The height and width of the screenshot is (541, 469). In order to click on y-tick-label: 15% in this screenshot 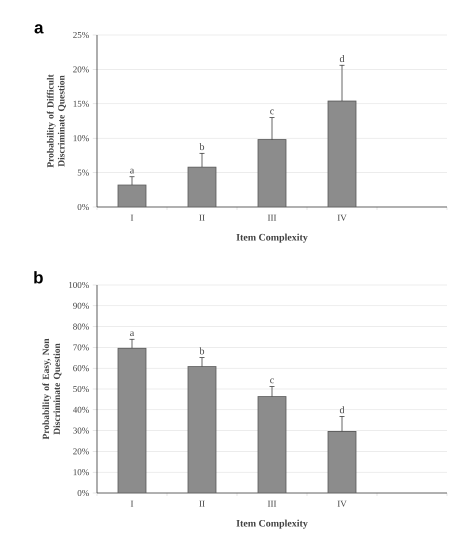, I will do `click(81, 103)`.